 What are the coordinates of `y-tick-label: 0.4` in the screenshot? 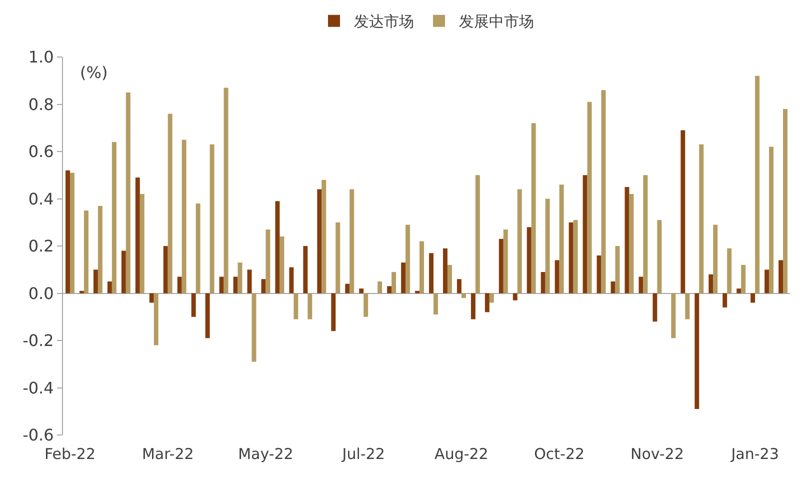 It's located at (41, 198).